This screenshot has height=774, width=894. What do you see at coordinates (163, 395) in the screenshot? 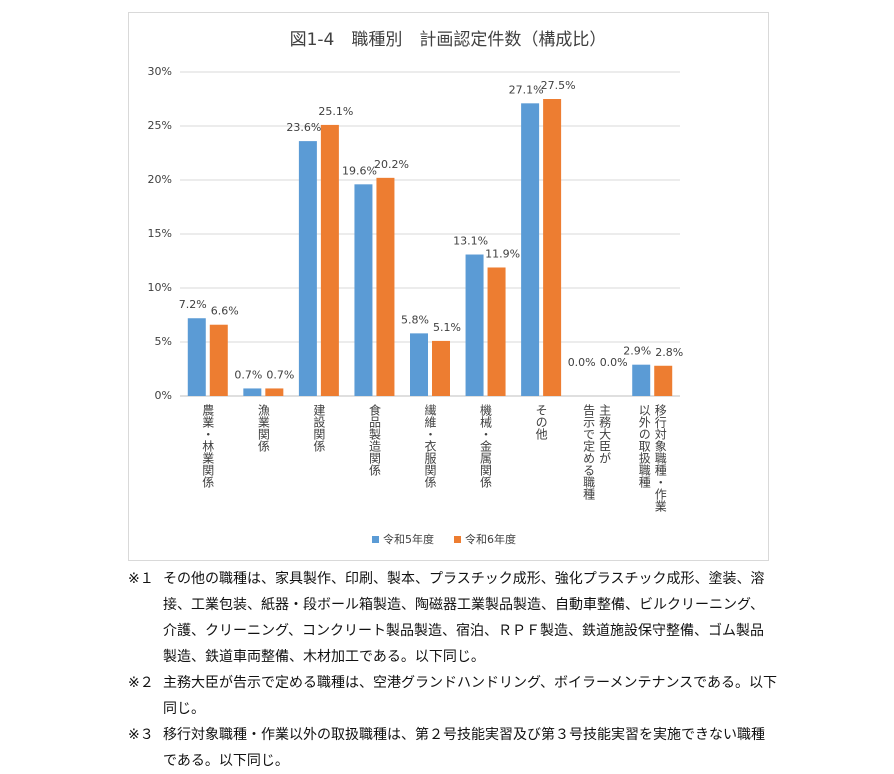
I see `y-tick-label: 0%` at bounding box center [163, 395].